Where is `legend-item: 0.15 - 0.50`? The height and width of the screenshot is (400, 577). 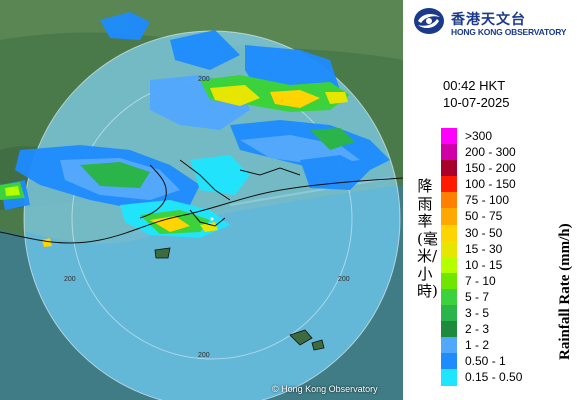 legend-item: 0.15 - 0.50 is located at coordinates (489, 377).